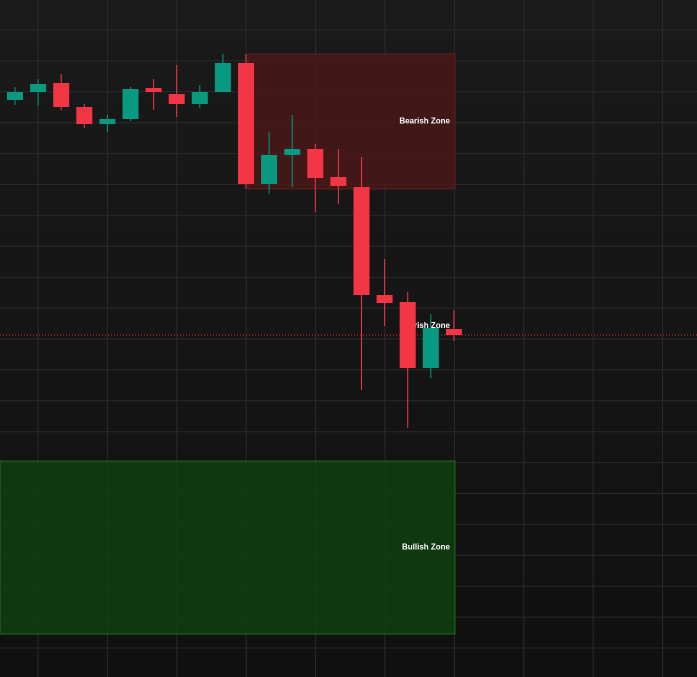 This screenshot has height=677, width=697. What do you see at coordinates (351, 121) in the screenshot?
I see `zone` at bounding box center [351, 121].